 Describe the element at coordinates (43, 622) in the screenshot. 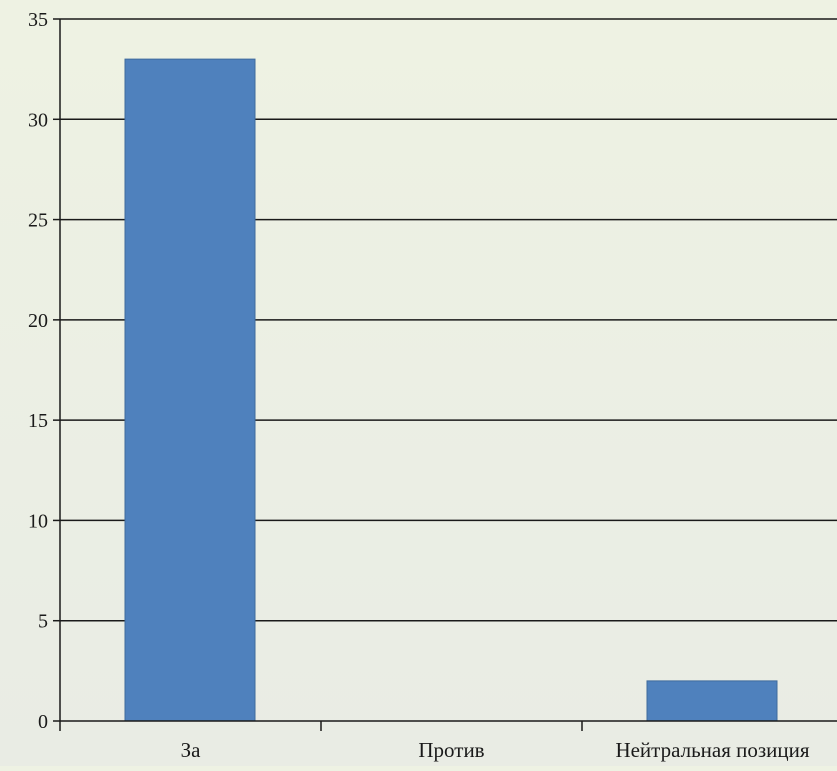

I see `y-tick-label: 5` at that location.